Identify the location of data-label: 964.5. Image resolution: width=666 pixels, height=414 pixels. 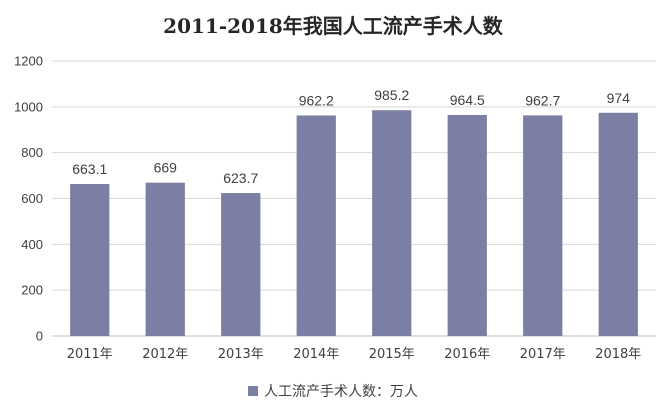
(467, 100).